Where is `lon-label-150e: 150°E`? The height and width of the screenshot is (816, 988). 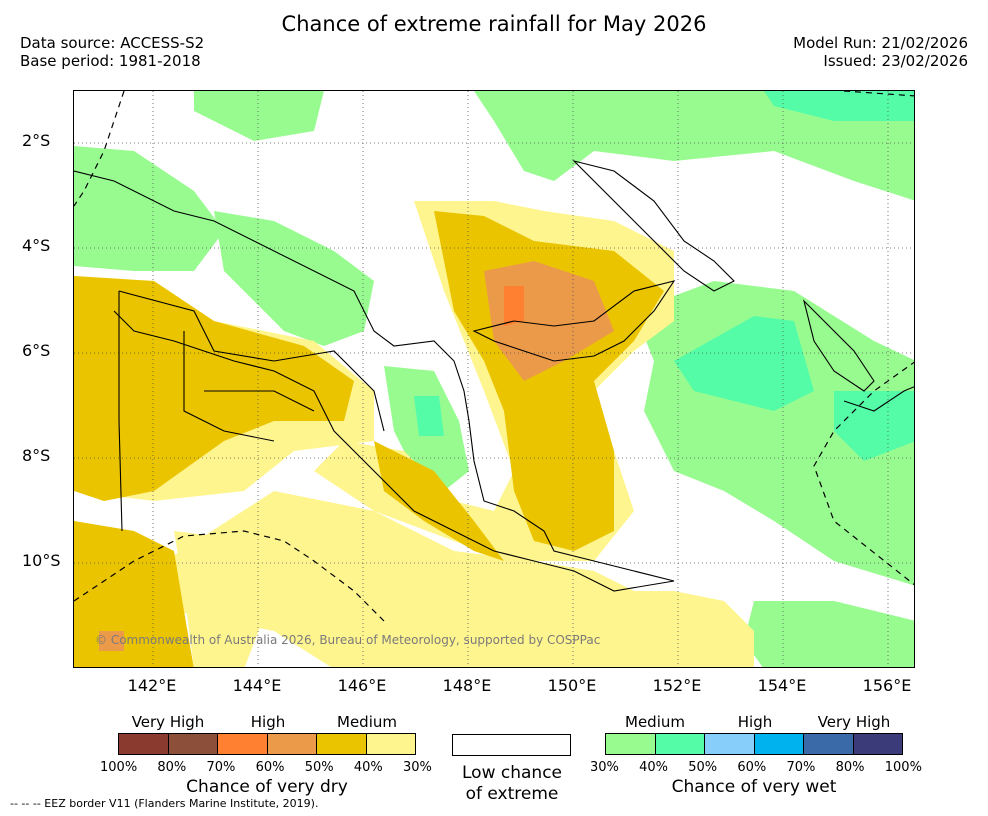
lon-label-150e: 150°E is located at coordinates (572, 685).